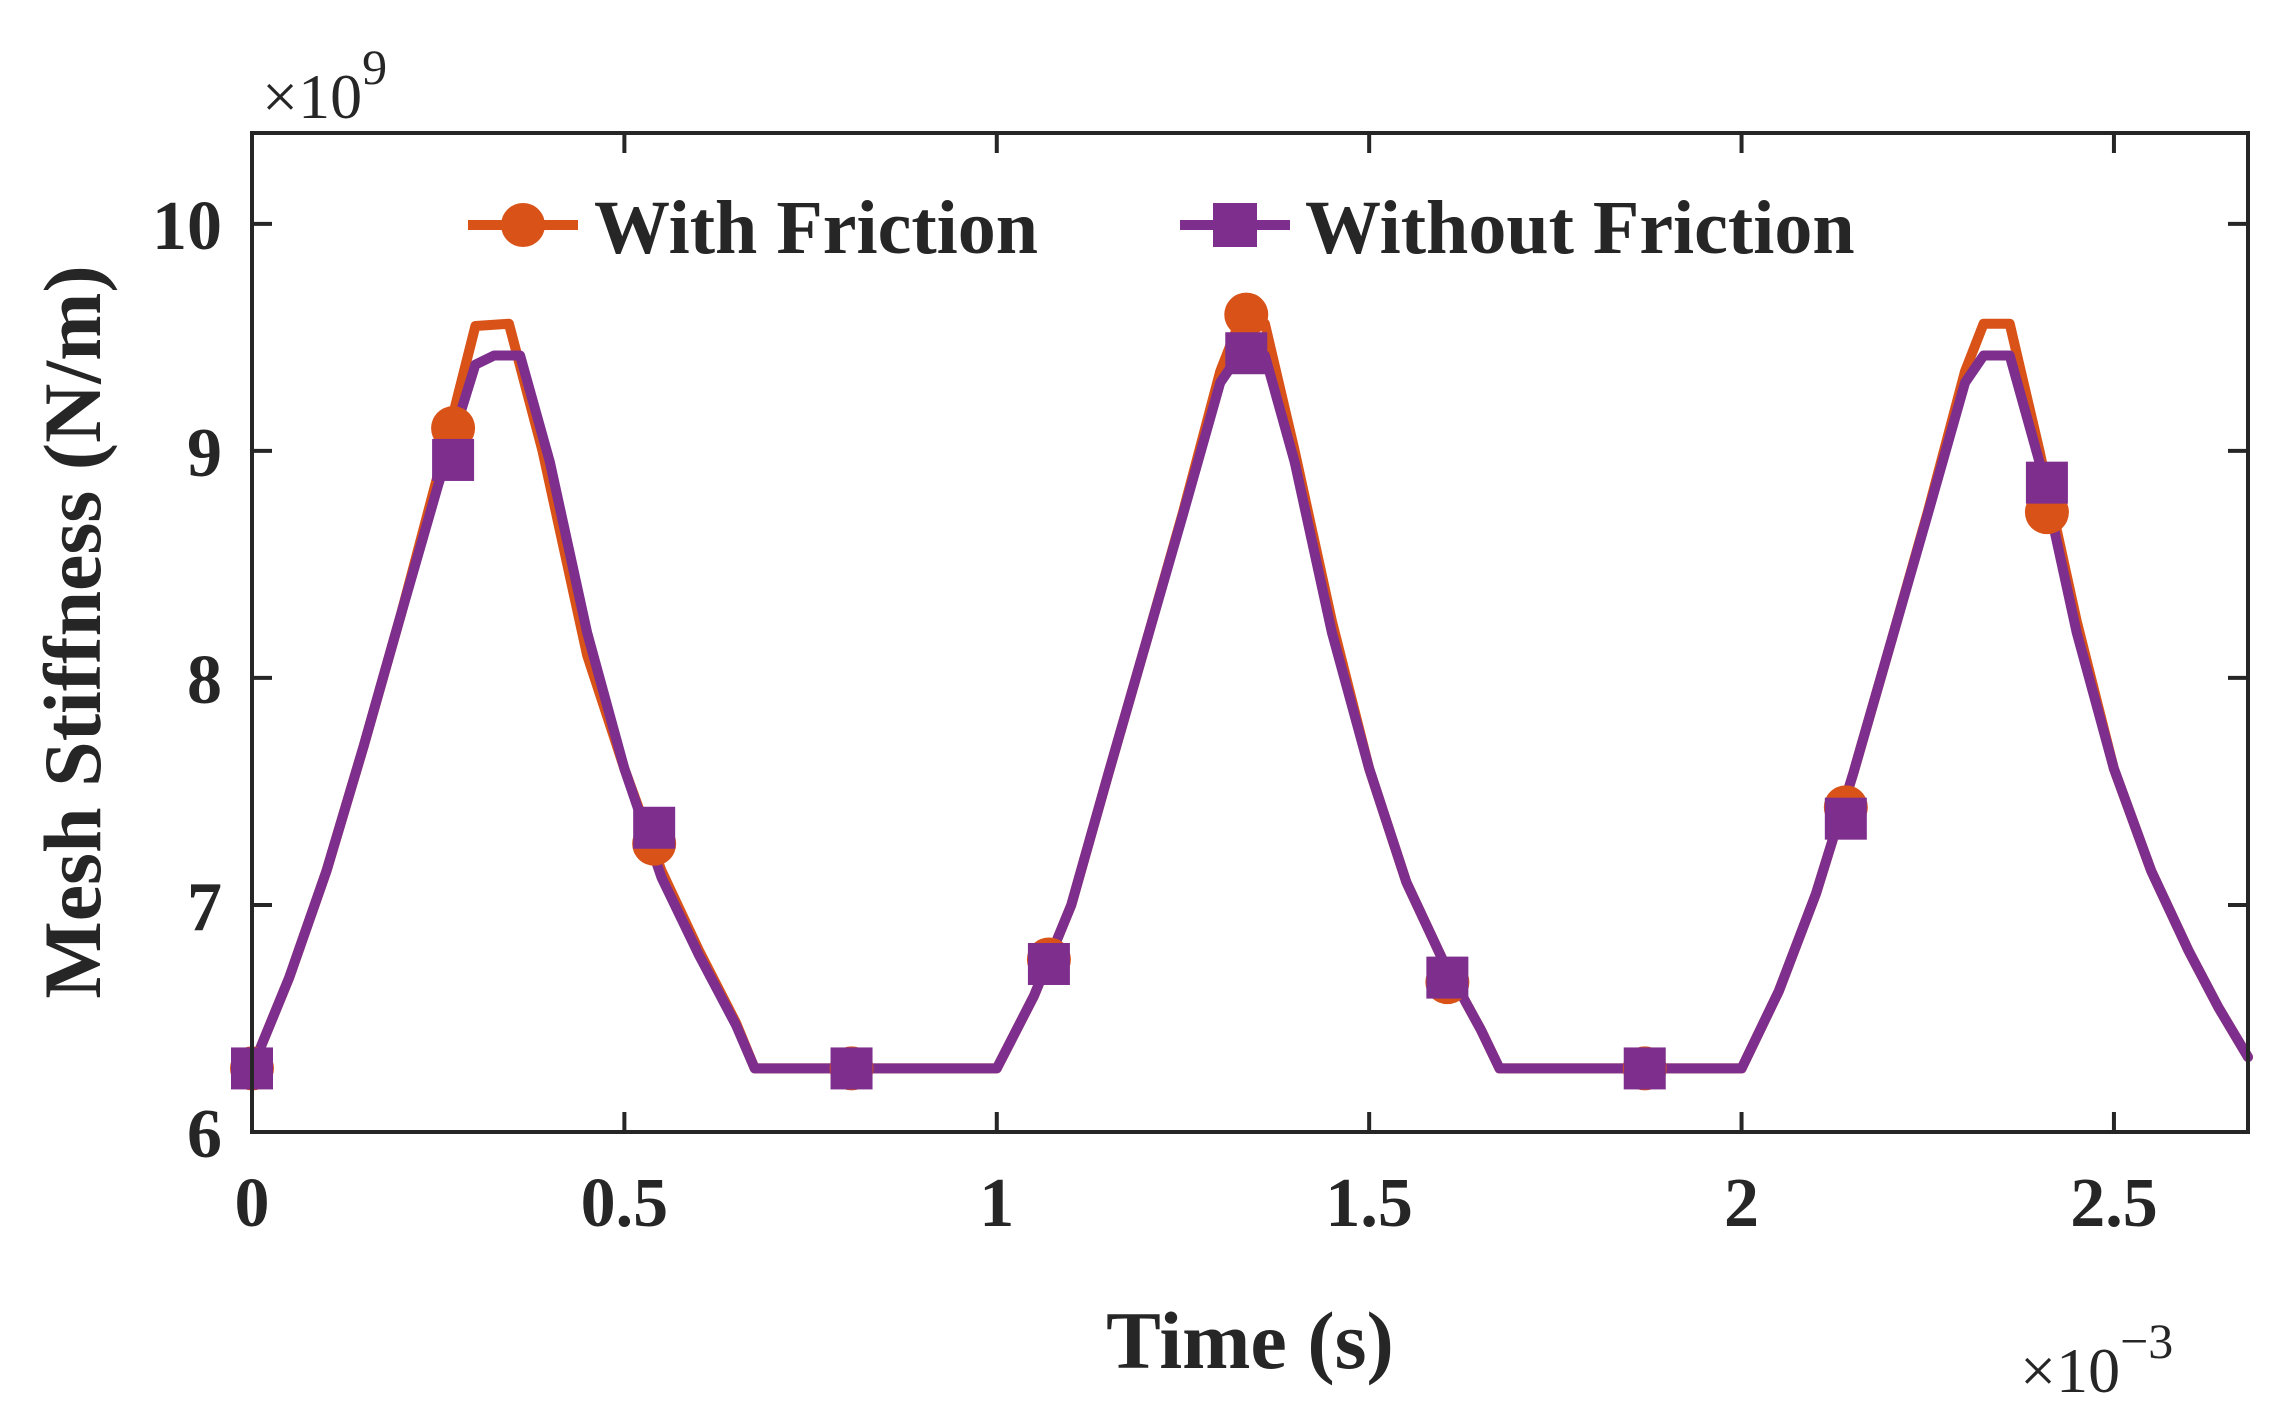 This screenshot has height=1411, width=2284. Describe the element at coordinates (204, 907) in the screenshot. I see `y-tick-label: 7` at that location.